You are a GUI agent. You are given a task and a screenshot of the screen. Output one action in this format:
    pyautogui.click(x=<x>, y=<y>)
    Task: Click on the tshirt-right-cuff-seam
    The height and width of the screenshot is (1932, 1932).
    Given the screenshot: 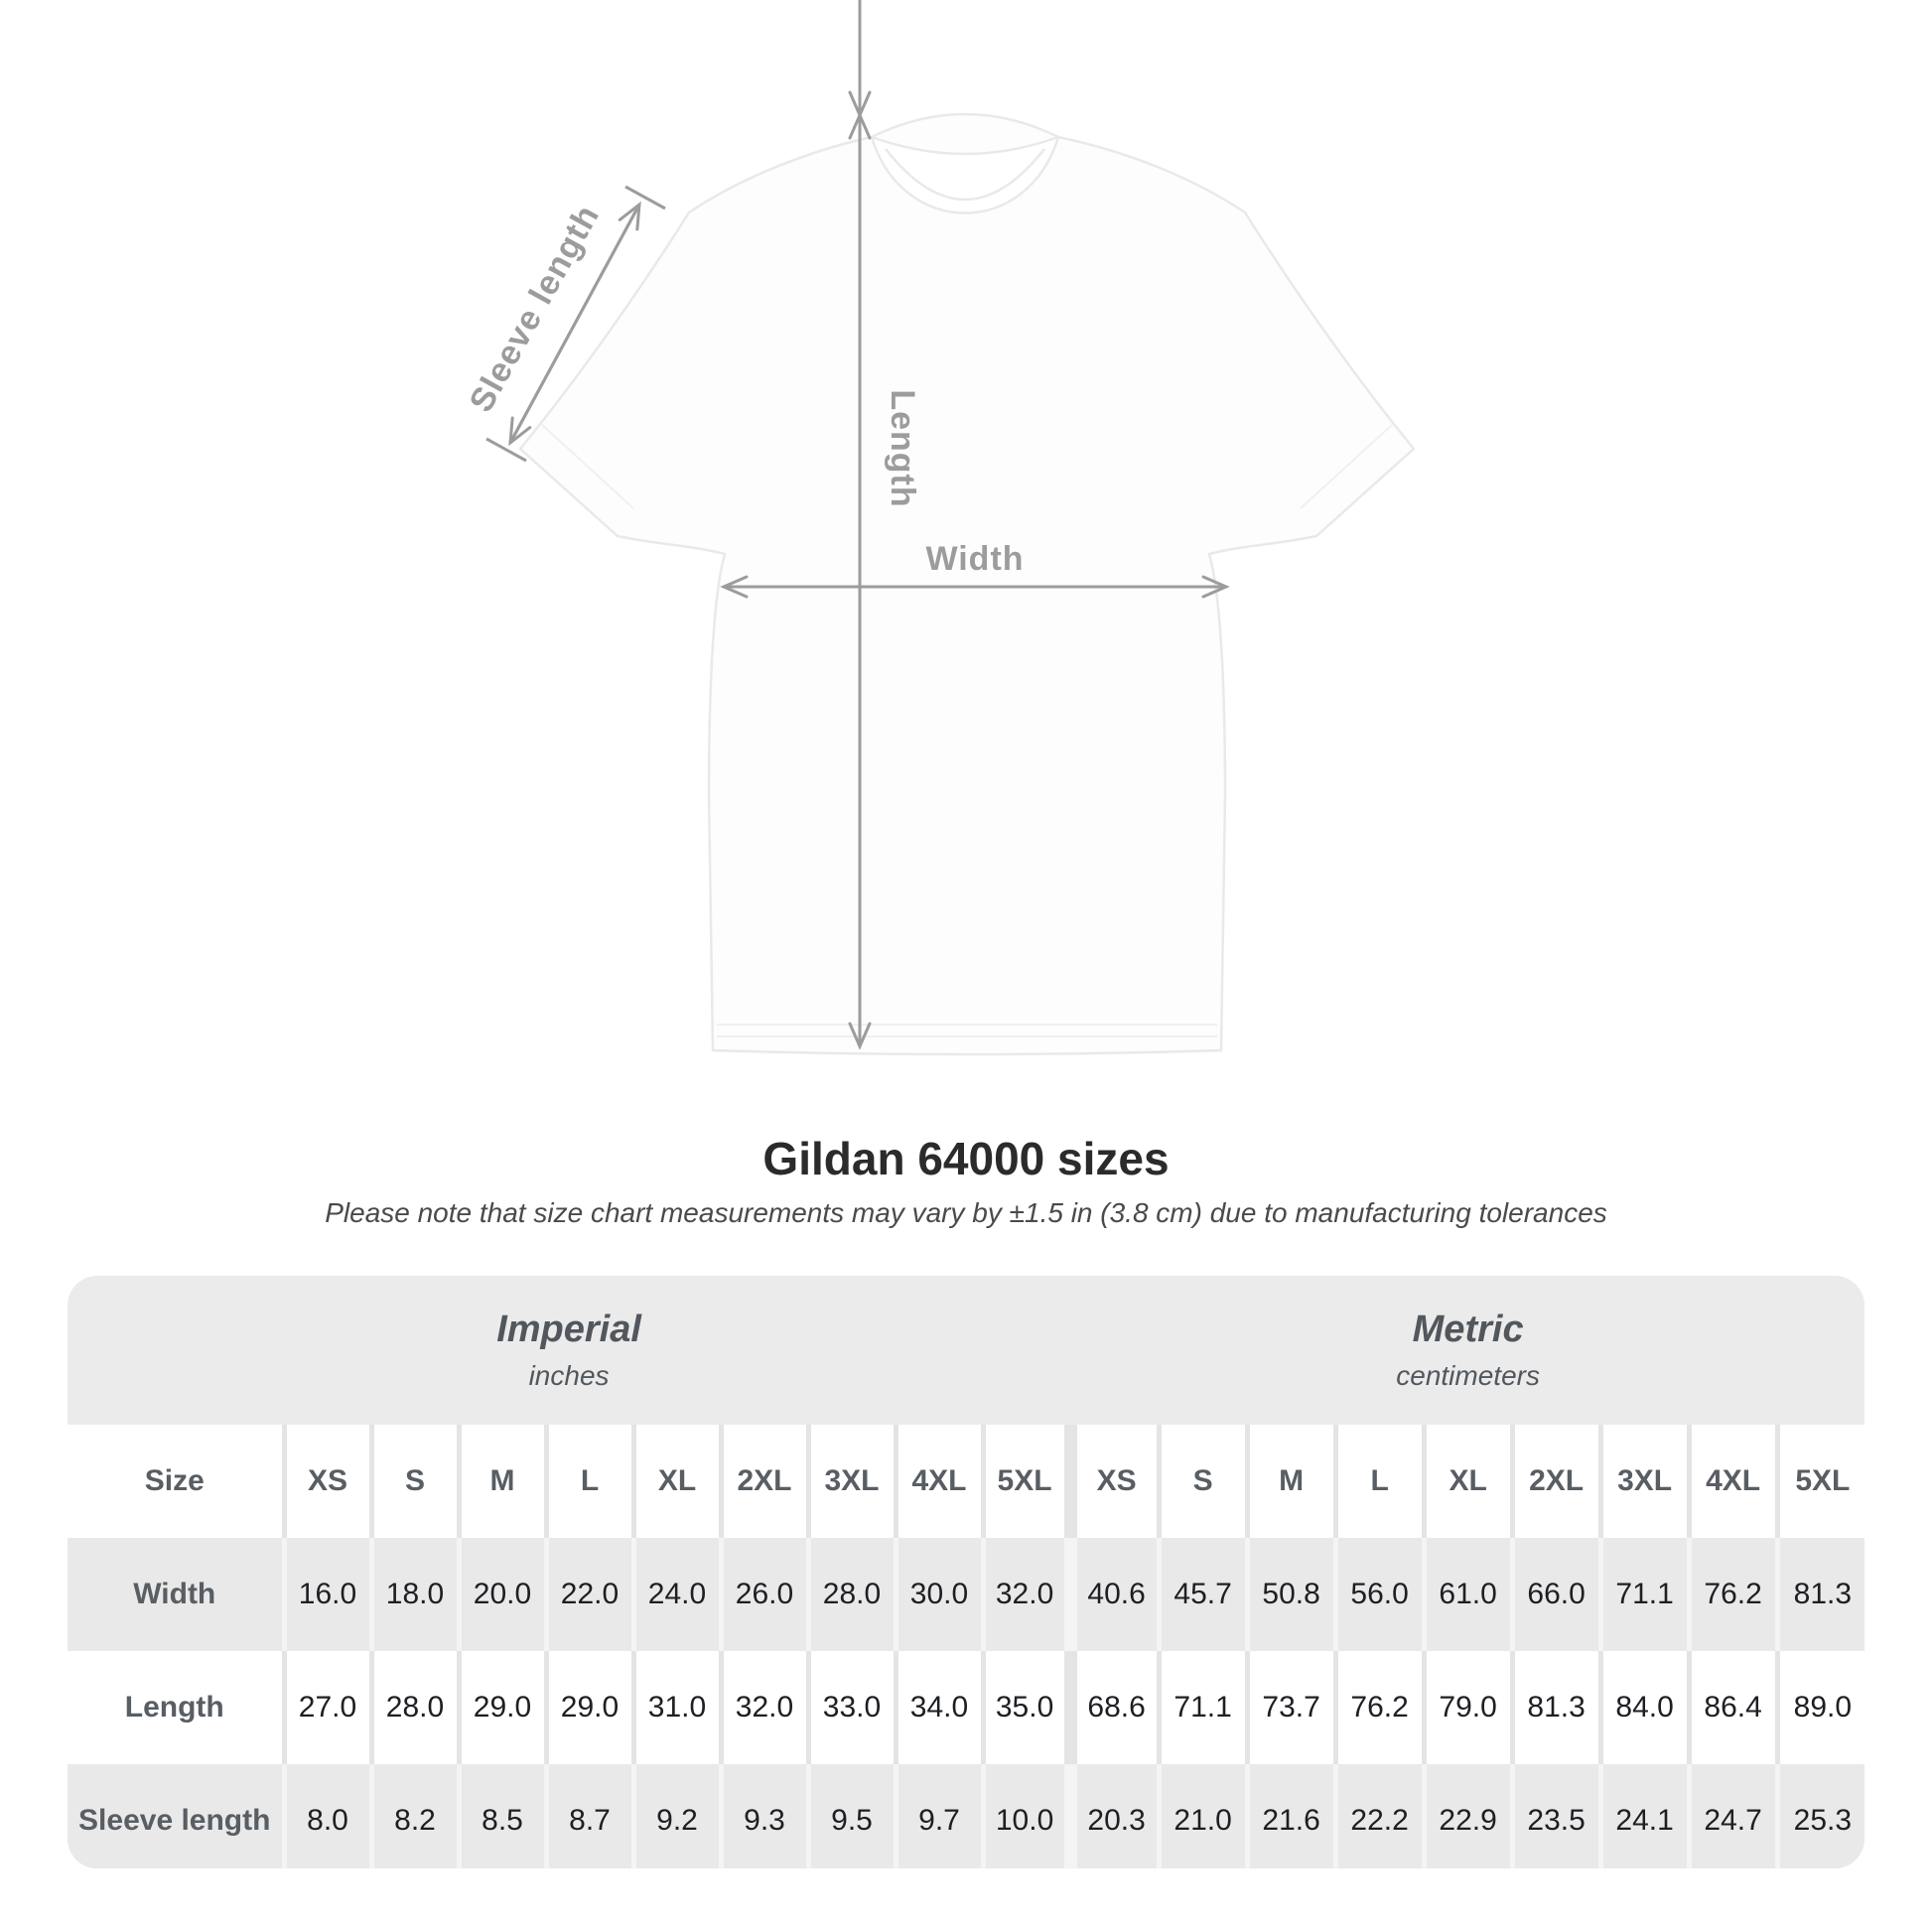 What is the action you would take?
    pyautogui.click(x=1347, y=466)
    